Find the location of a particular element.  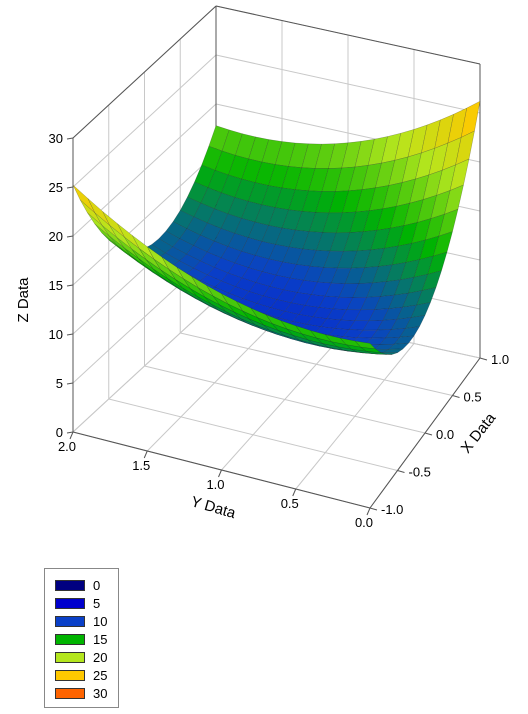

z-tick-label: 10 is located at coordinates (56, 334).